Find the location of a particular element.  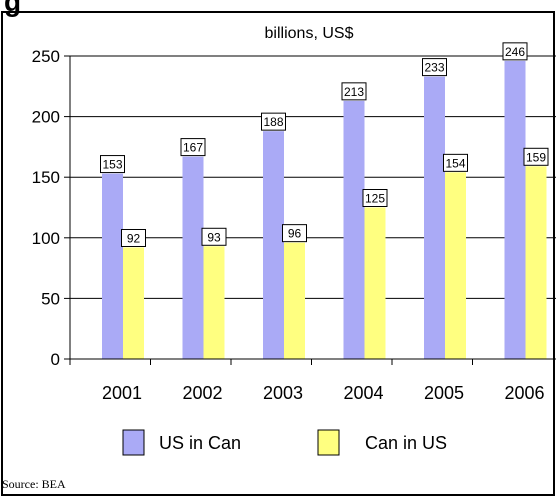

legend-swatch-us-in-can is located at coordinates (133, 442).